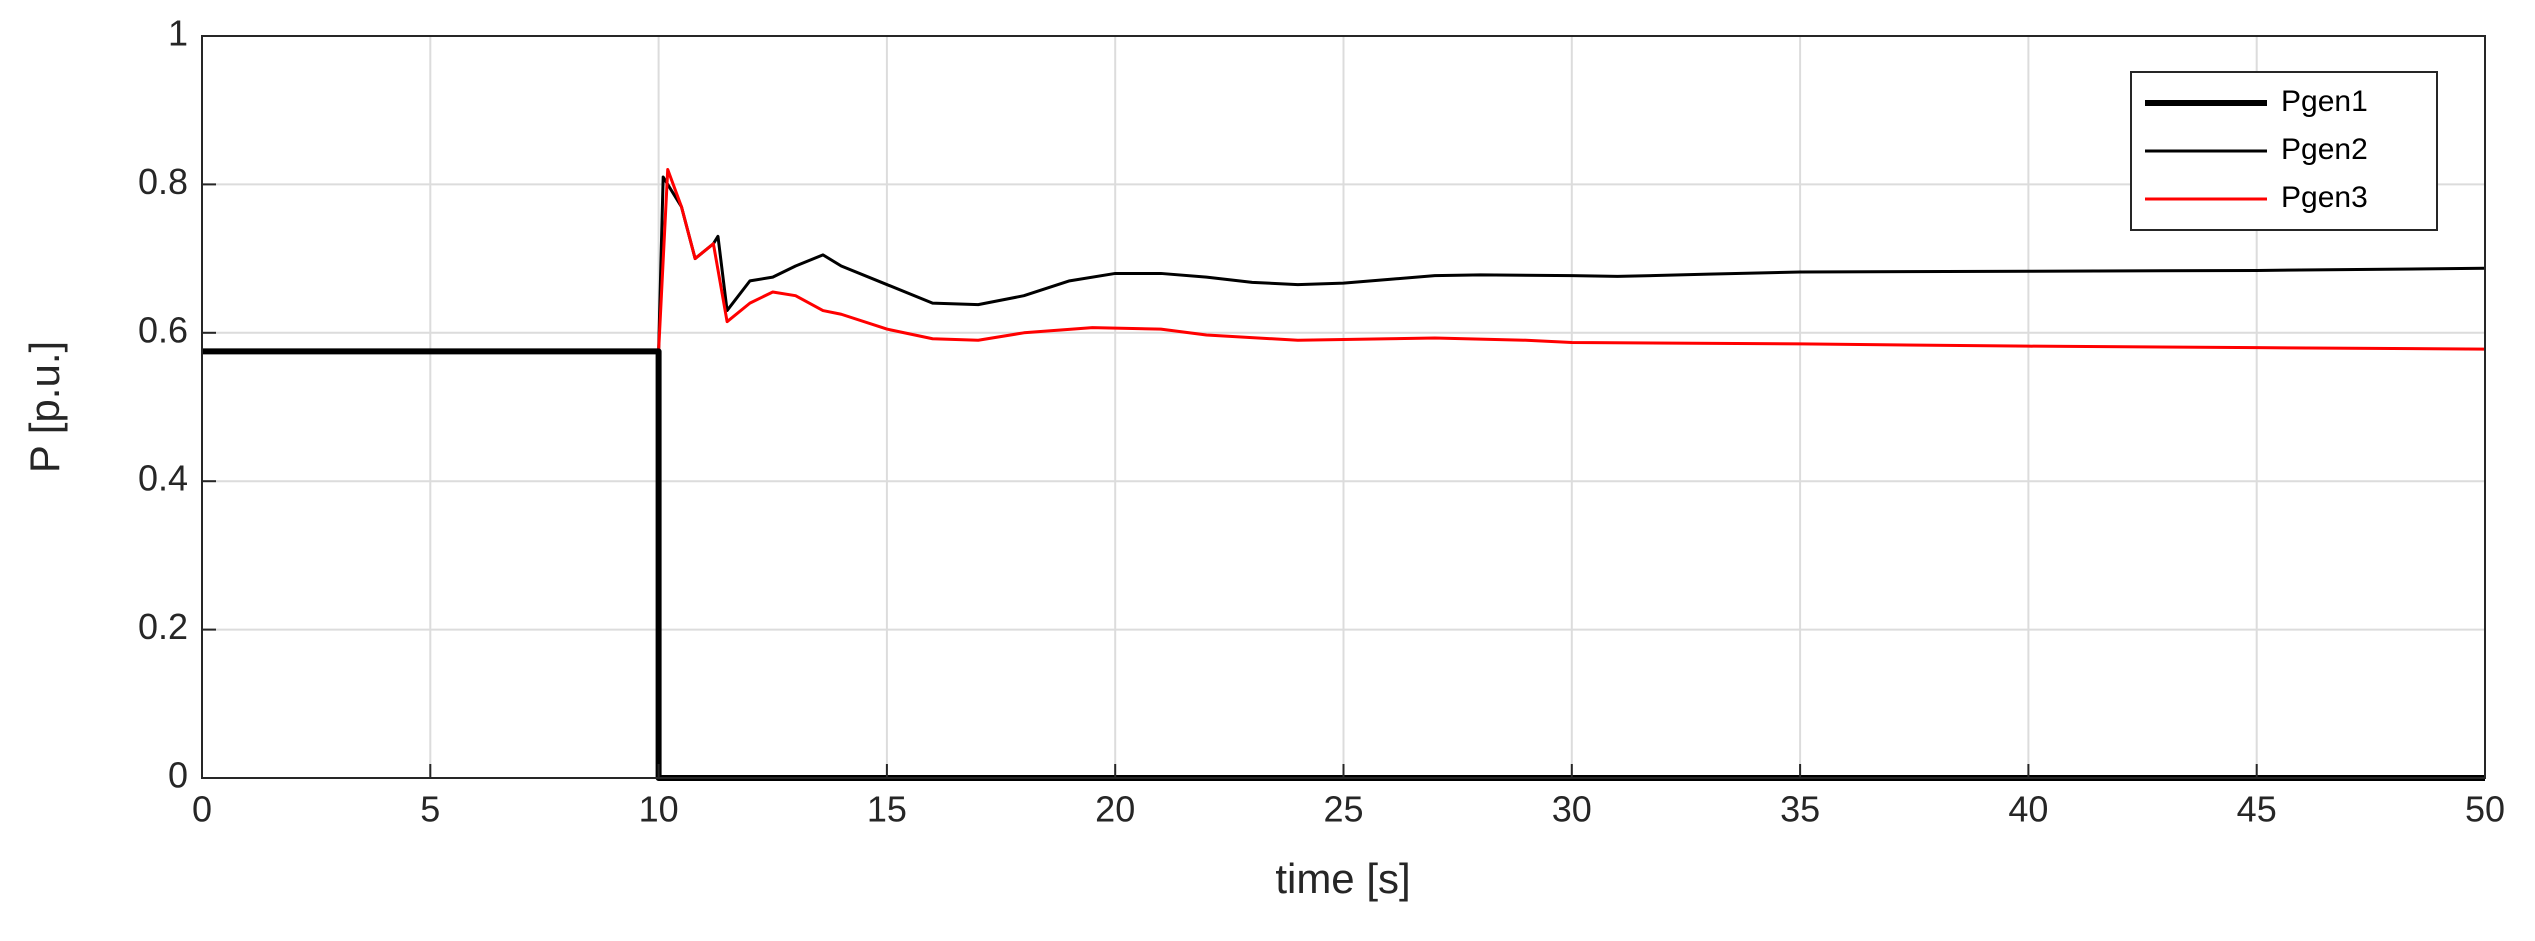 This screenshot has height=941, width=2535. I want to click on x-tick-label: 0, so click(202, 809).